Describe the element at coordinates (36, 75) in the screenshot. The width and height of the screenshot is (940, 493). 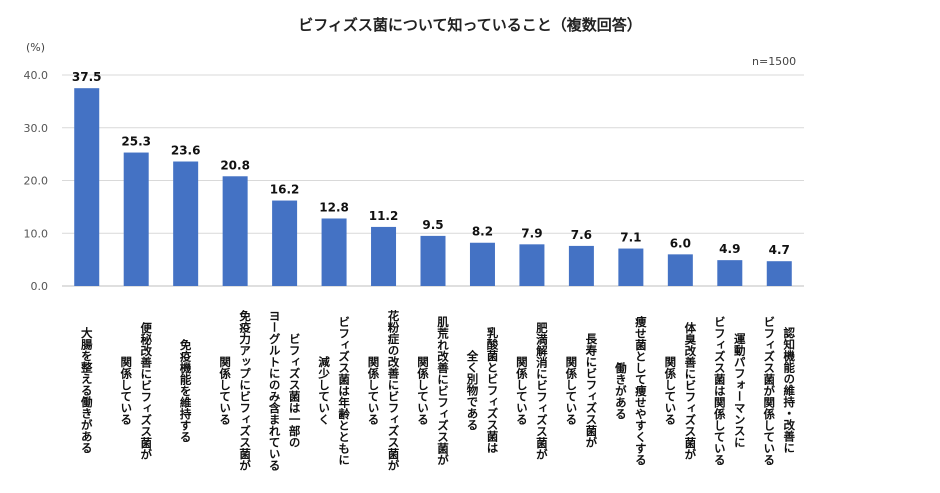
I see `y-tick-label: 40.0` at that location.